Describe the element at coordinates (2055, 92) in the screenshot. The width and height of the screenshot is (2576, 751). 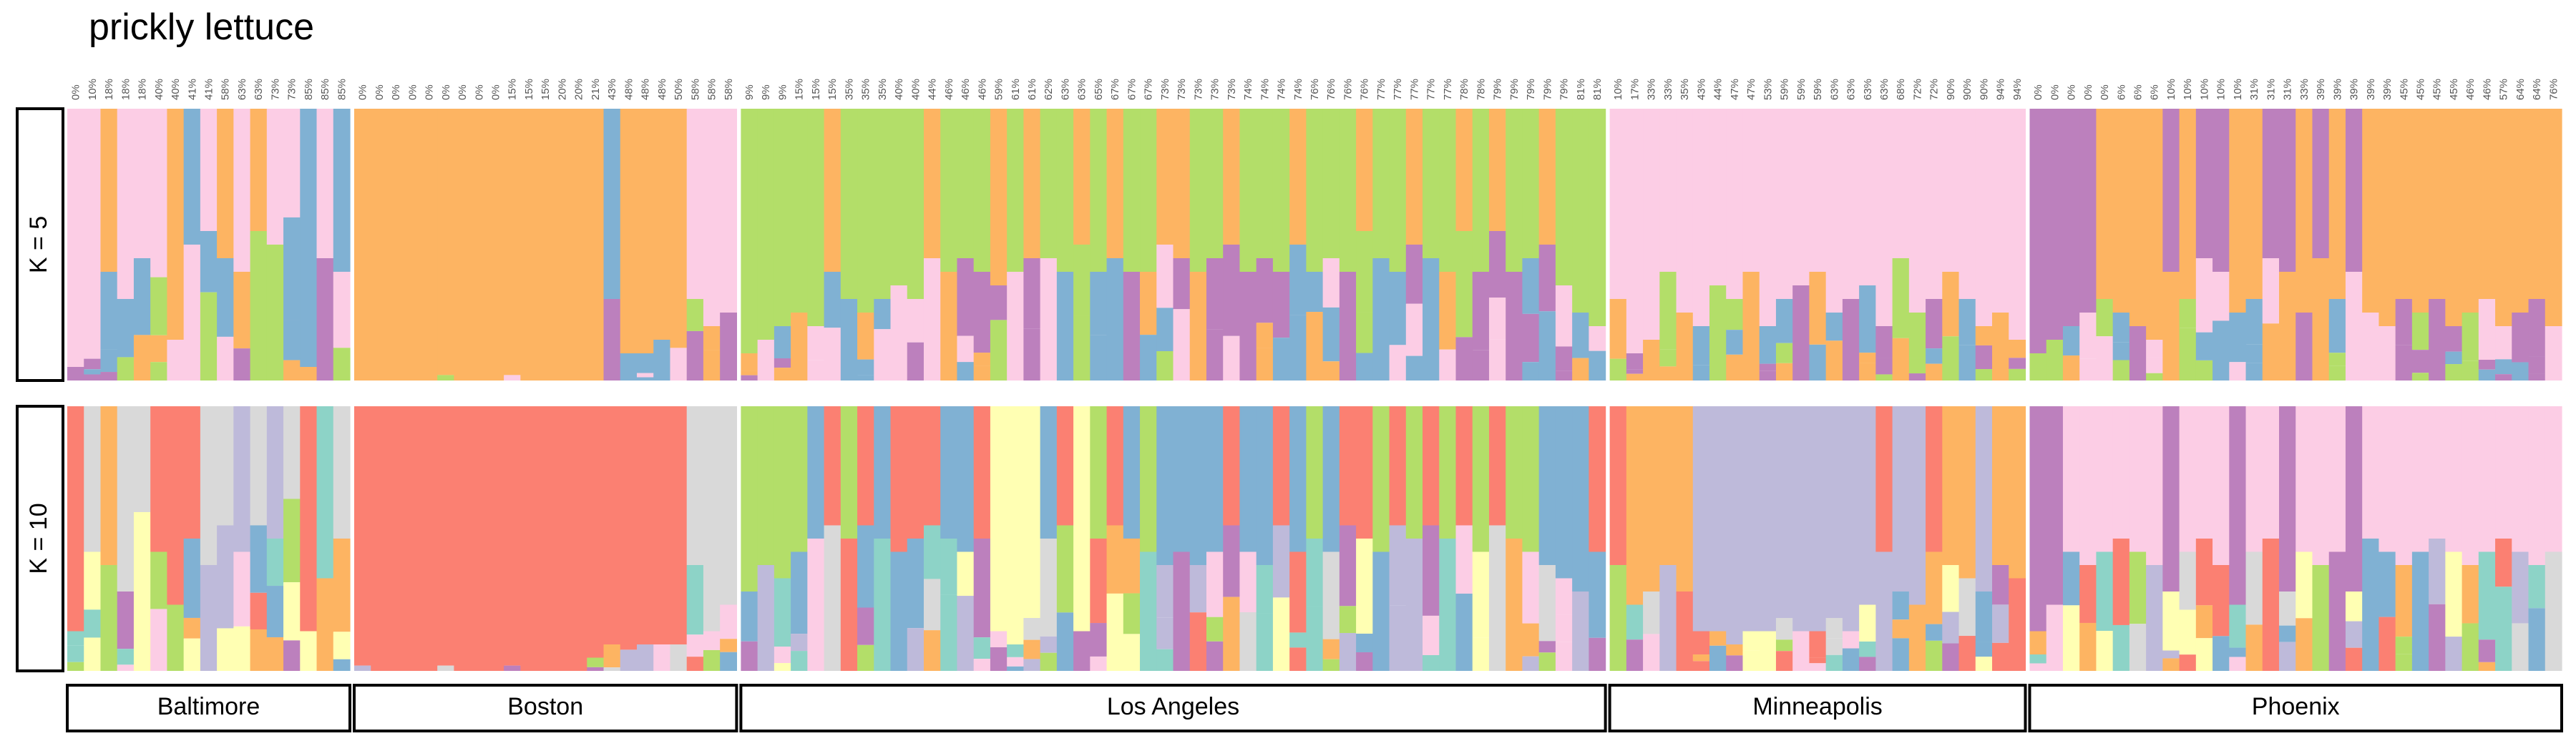
I see `percent-label: 0%` at that location.